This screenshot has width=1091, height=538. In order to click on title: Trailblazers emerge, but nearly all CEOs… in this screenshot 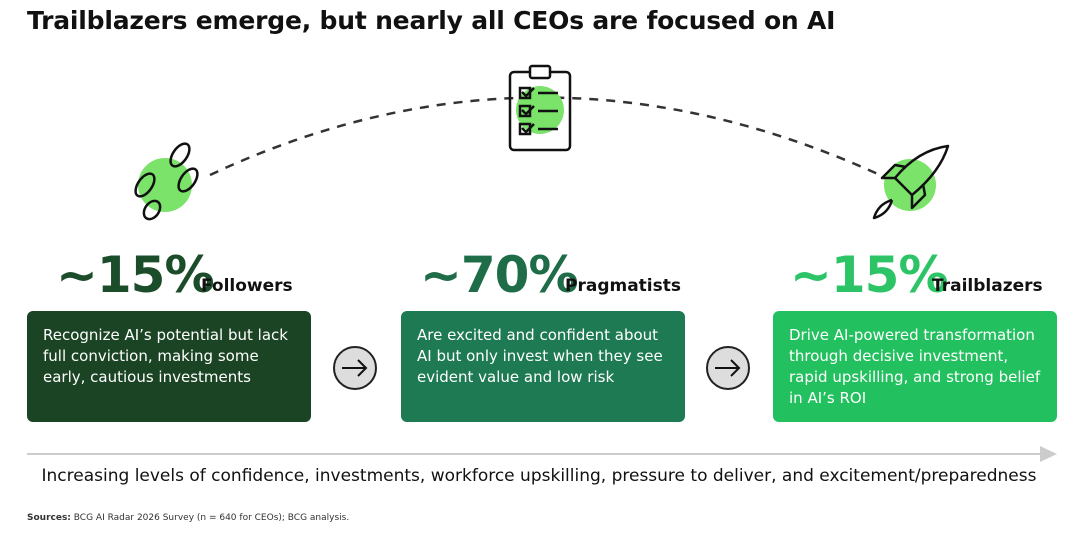, I will do `click(431, 20)`.